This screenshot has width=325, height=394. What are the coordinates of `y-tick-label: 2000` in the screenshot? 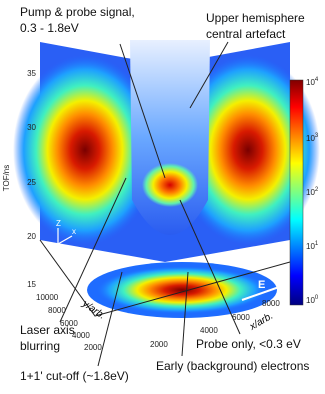 It's located at (93, 347).